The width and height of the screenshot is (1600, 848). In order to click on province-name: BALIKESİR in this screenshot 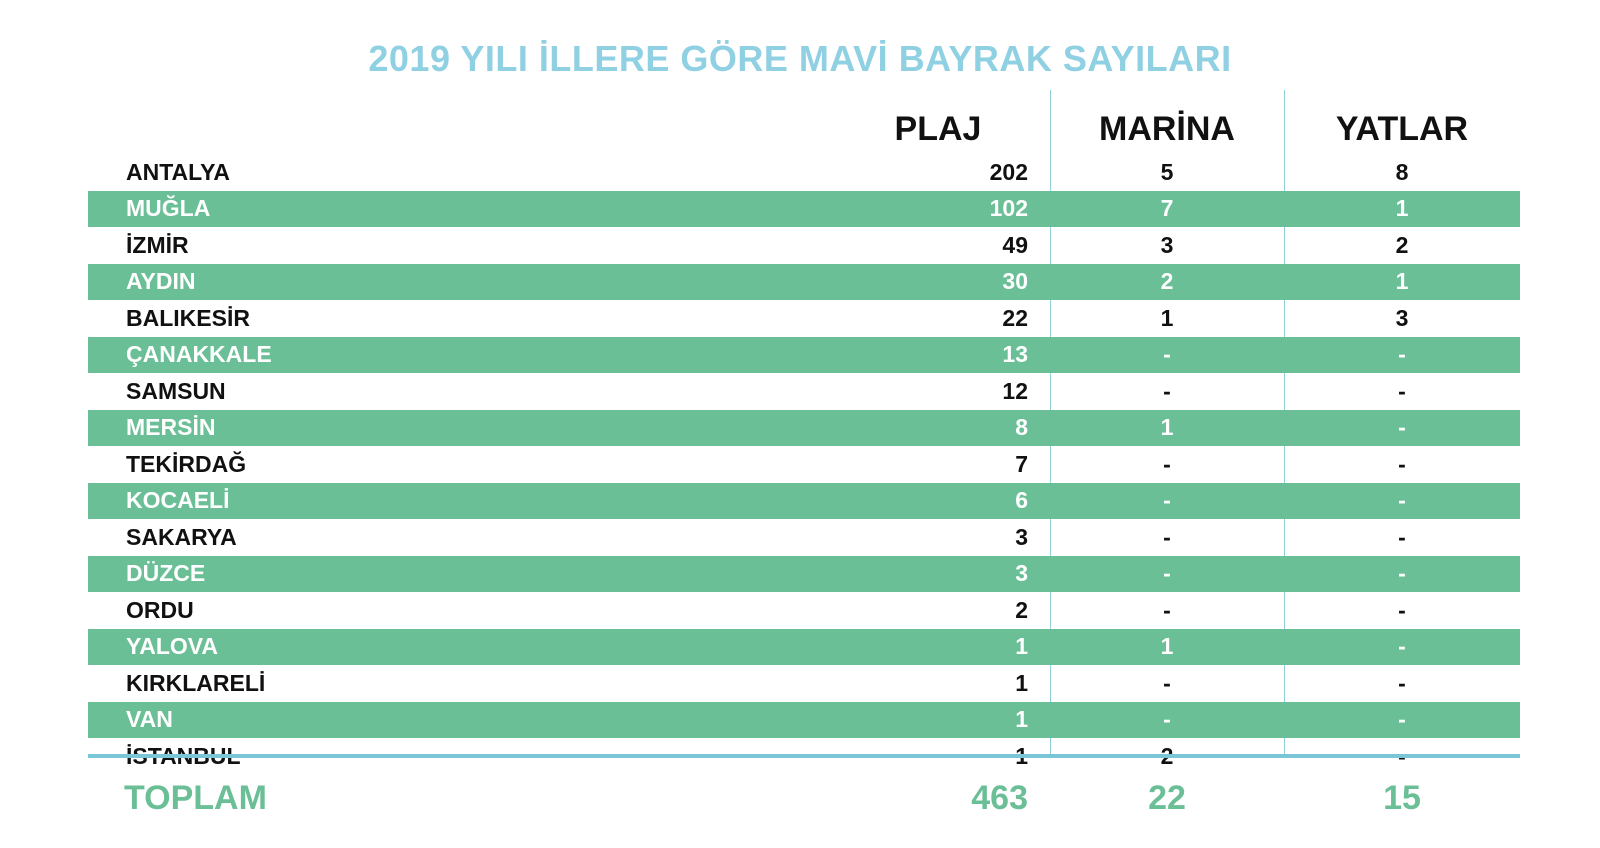, I will do `click(188, 317)`.